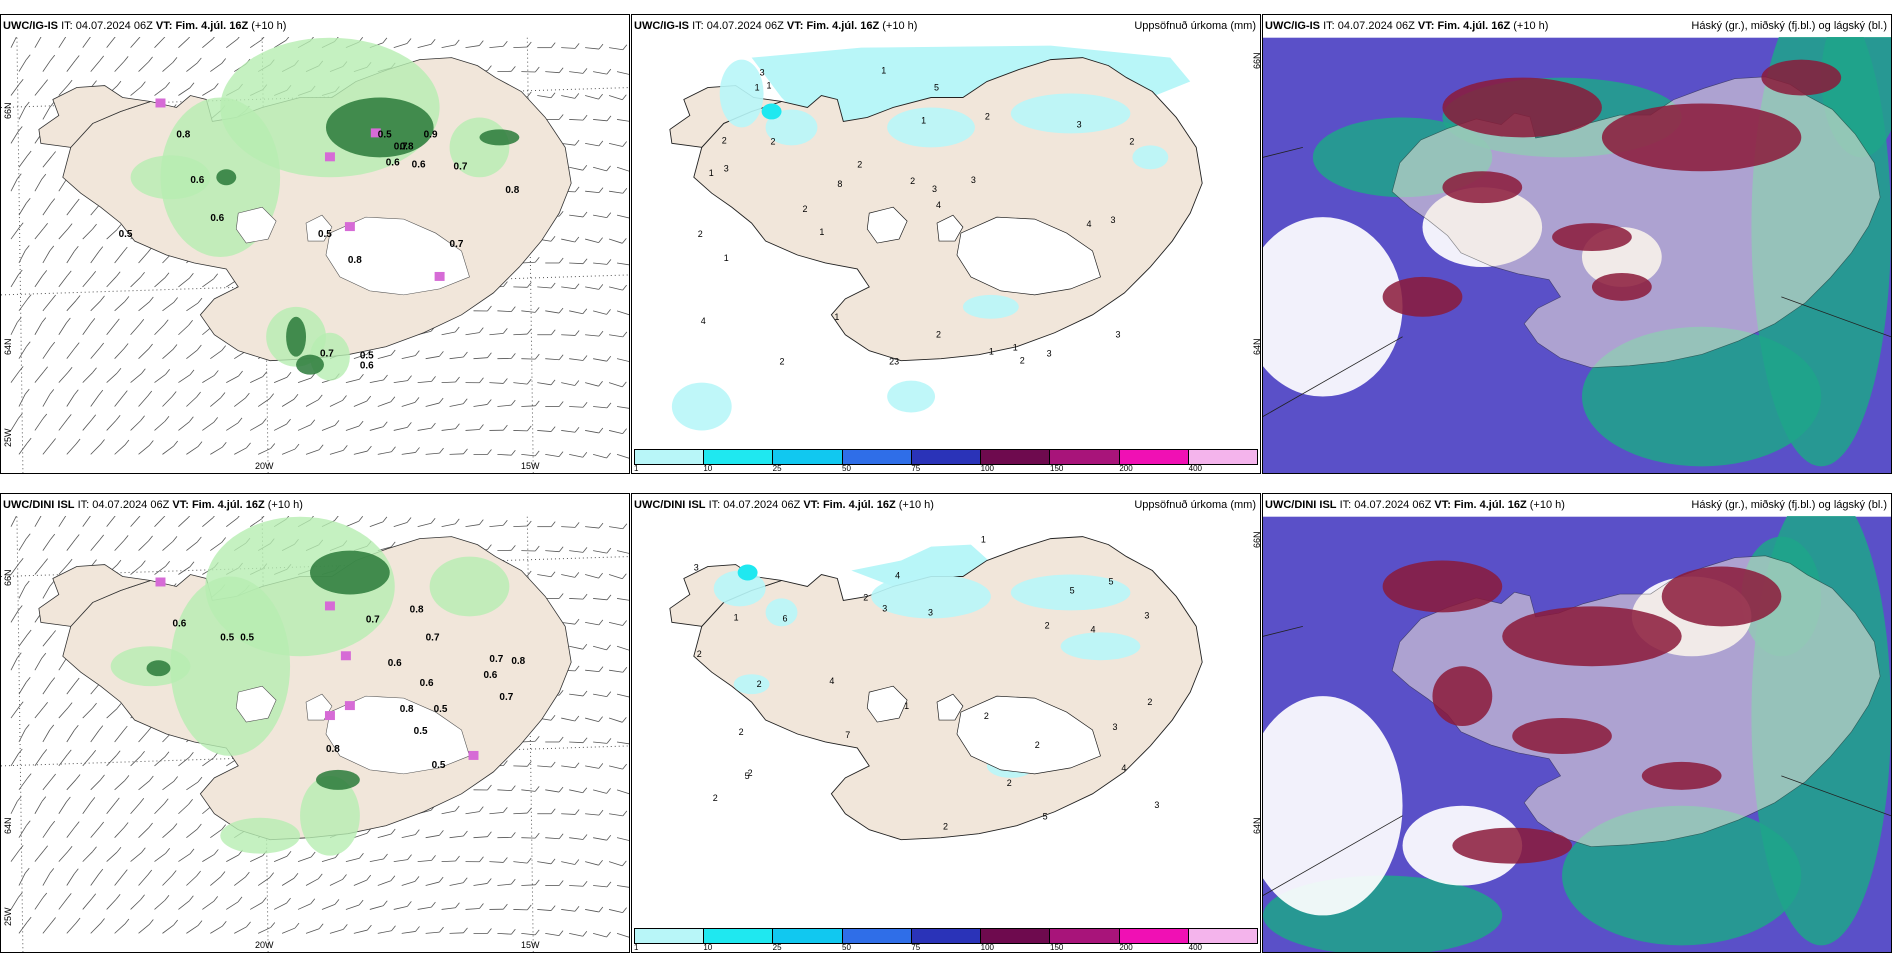 This screenshot has width=1900, height=953. What do you see at coordinates (457, 244) in the screenshot?
I see `gust-value-label: 0.7` at bounding box center [457, 244].